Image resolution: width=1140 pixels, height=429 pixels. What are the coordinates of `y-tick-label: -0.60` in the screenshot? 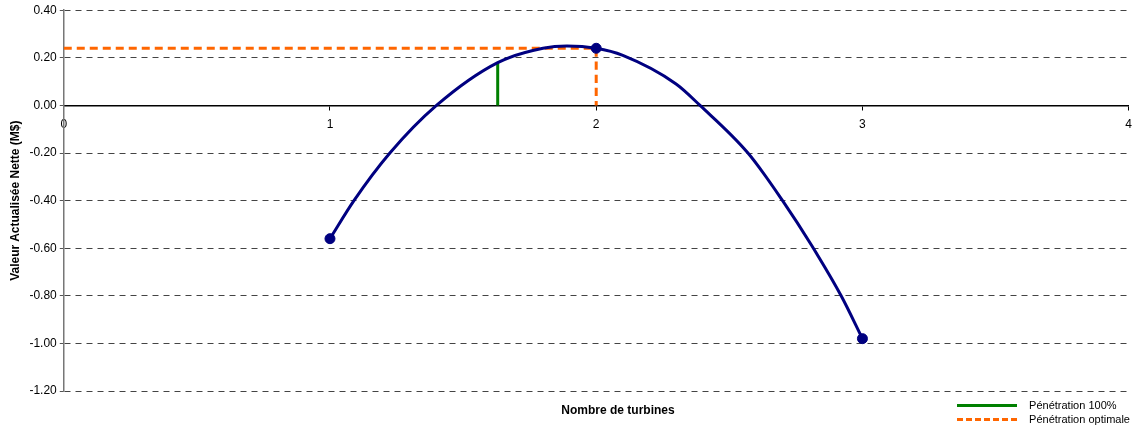 It's located at (43, 247).